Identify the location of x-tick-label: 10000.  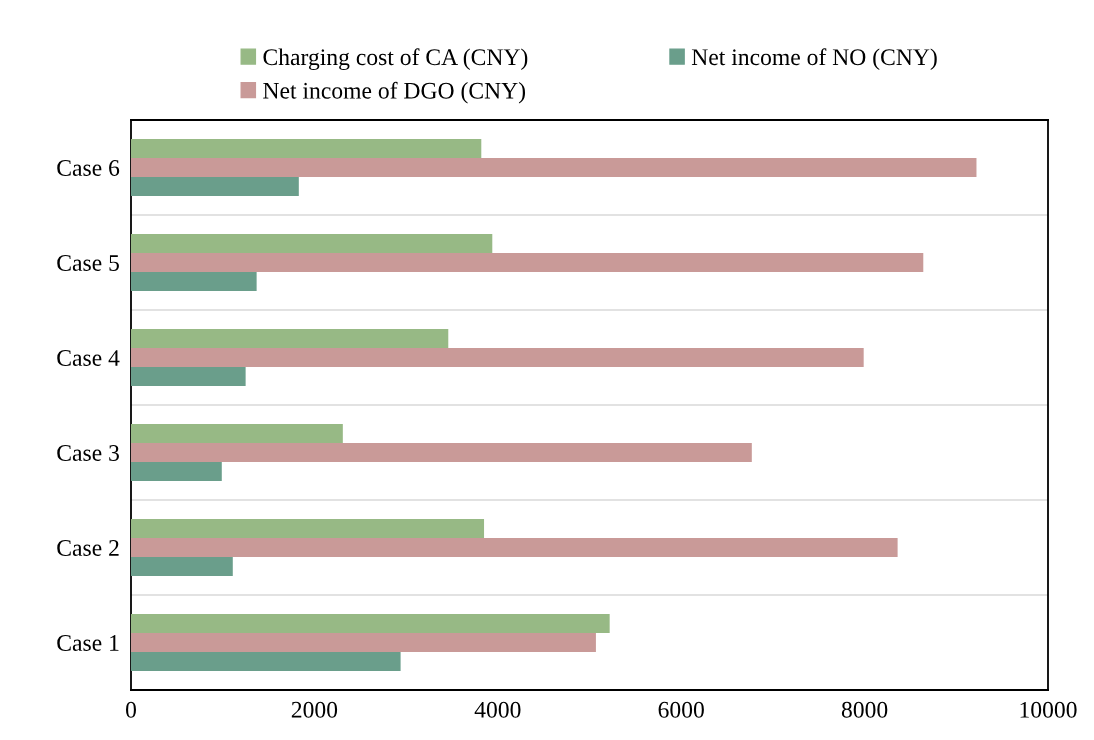
(1048, 709).